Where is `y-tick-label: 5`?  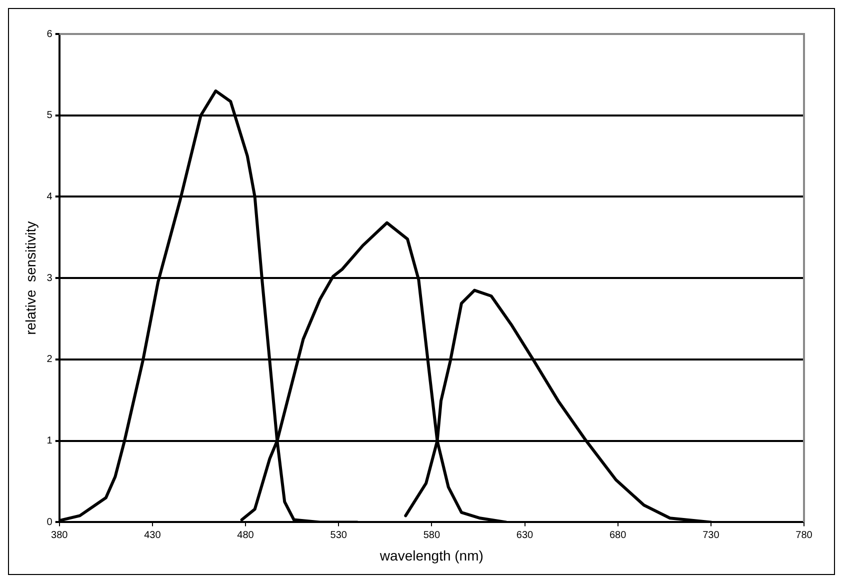 y-tick-label: 5 is located at coordinates (49, 116).